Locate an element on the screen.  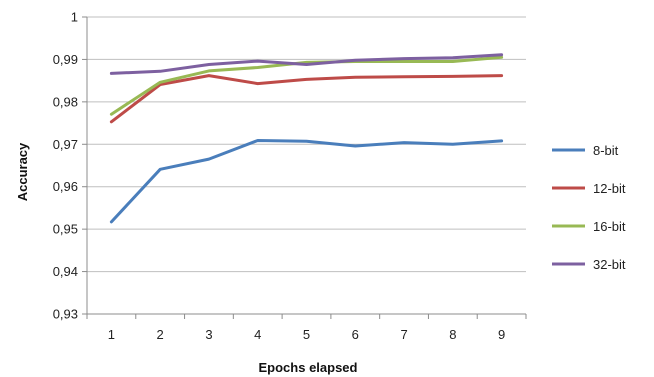
y-tick-label: 1 is located at coordinates (74, 17).